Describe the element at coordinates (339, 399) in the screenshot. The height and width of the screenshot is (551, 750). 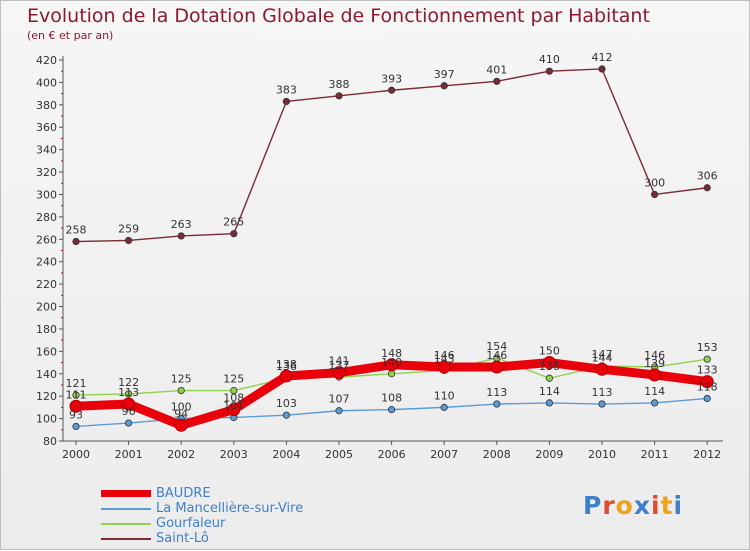
I see `data-label: 107` at that location.